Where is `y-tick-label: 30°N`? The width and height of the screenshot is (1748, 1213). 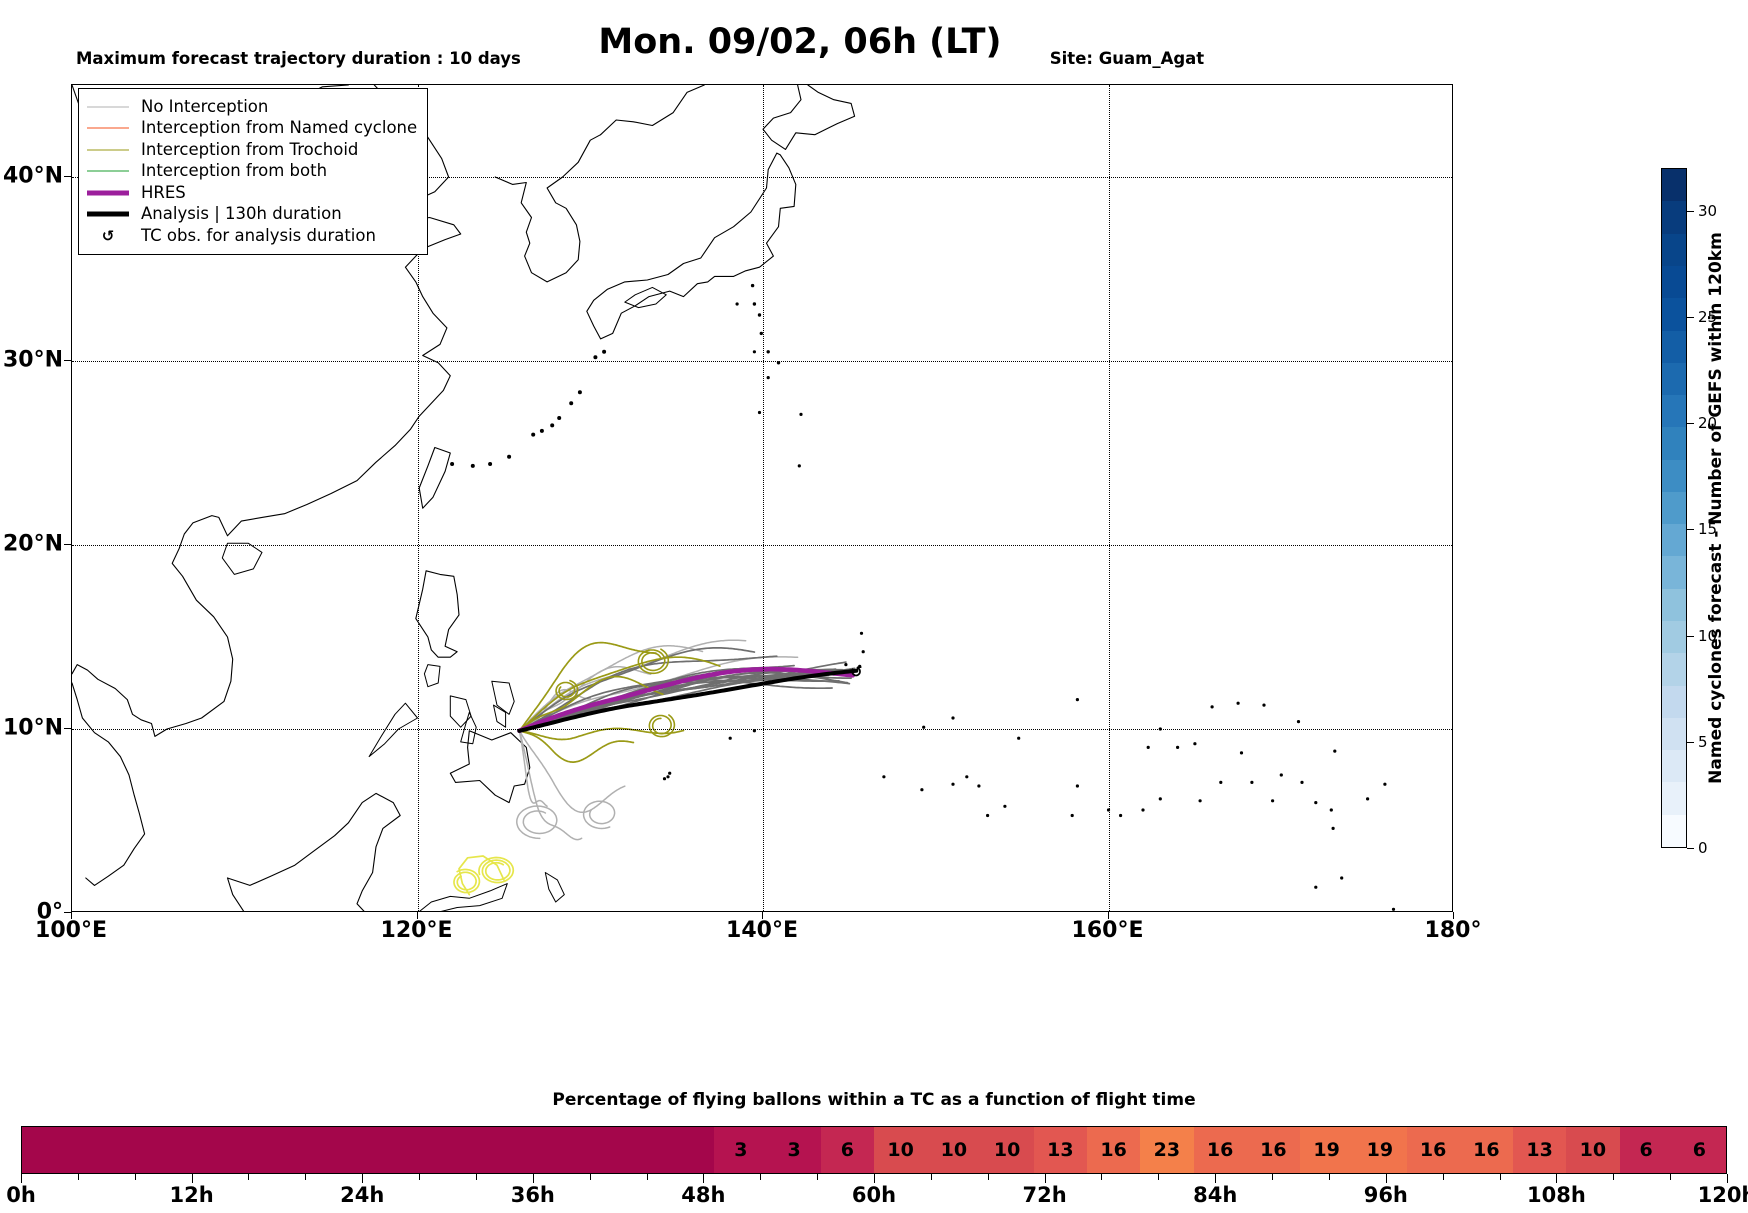
y-tick-label: 30°N is located at coordinates (32, 360).